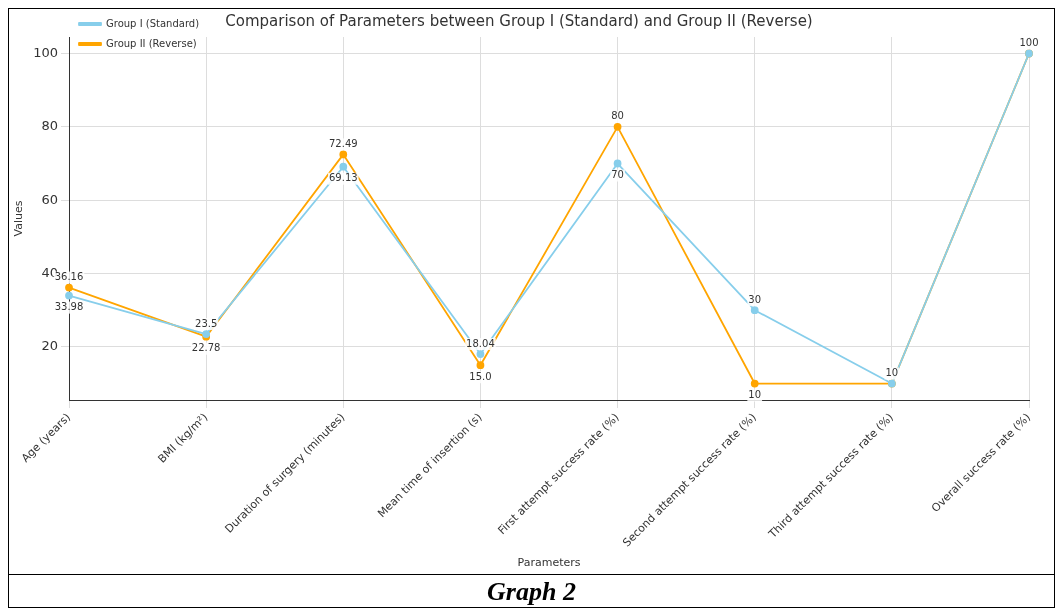 The height and width of the screenshot is (615, 1061). What do you see at coordinates (50, 346) in the screenshot?
I see `y-tick-label: 20` at bounding box center [50, 346].